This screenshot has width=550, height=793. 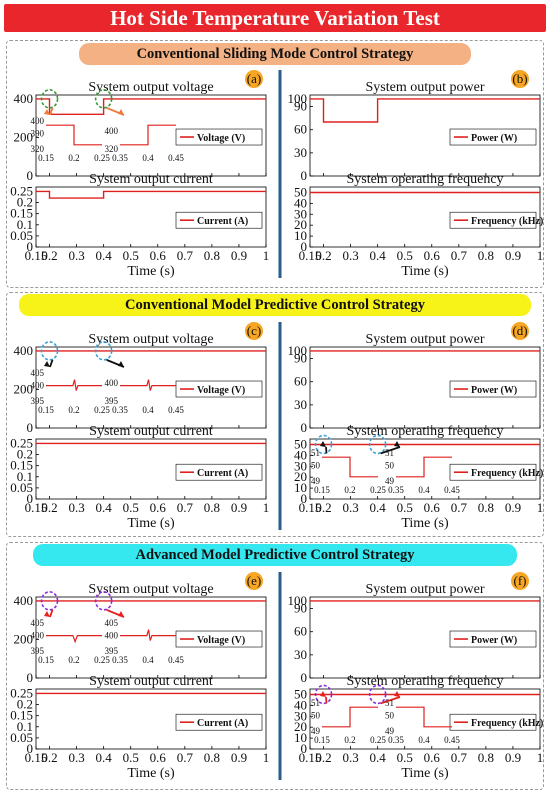 I want to click on inset-y-label: 405, so click(x=112, y=623).